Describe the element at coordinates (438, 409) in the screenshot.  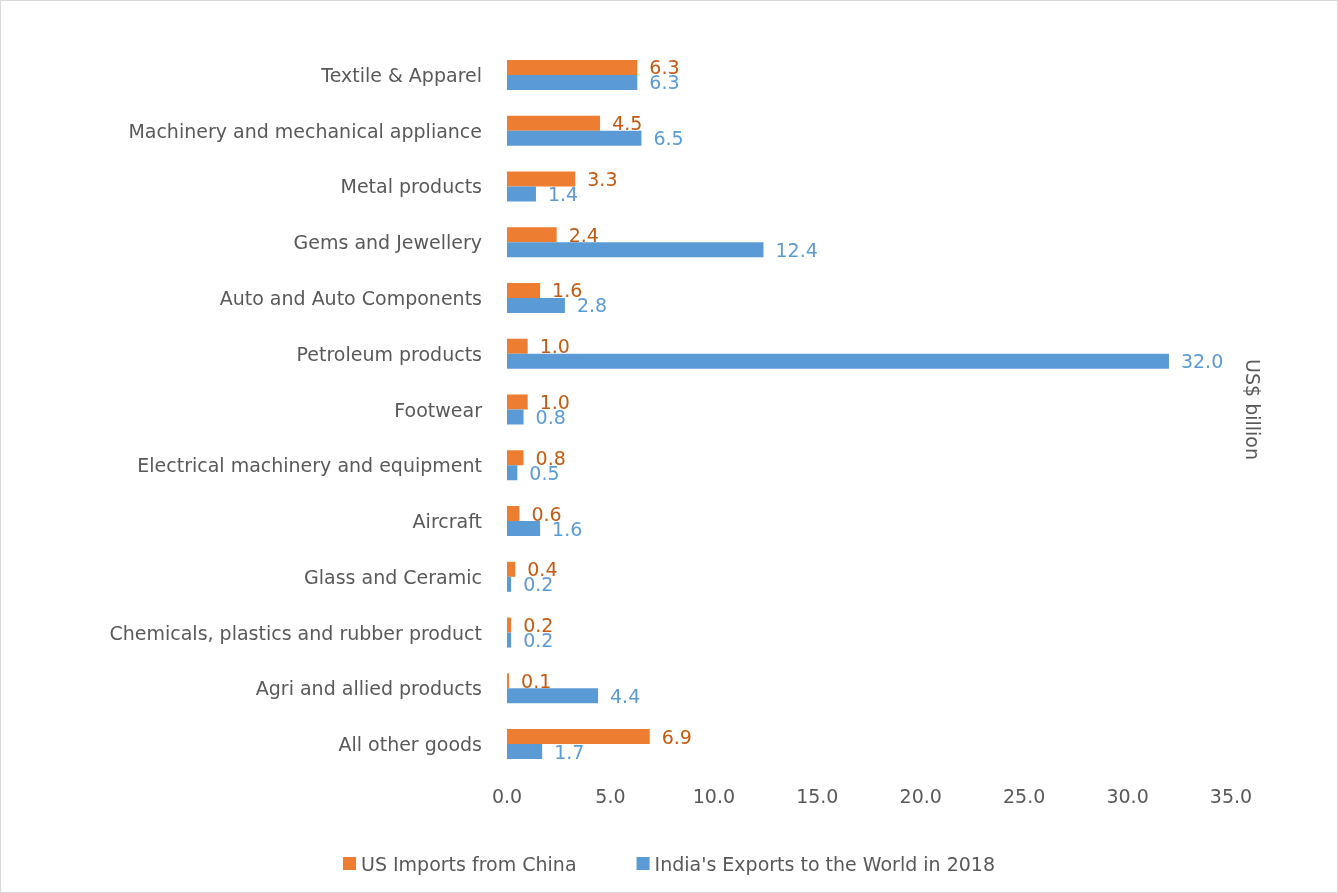
I see `y-tick-label: Footwear` at that location.